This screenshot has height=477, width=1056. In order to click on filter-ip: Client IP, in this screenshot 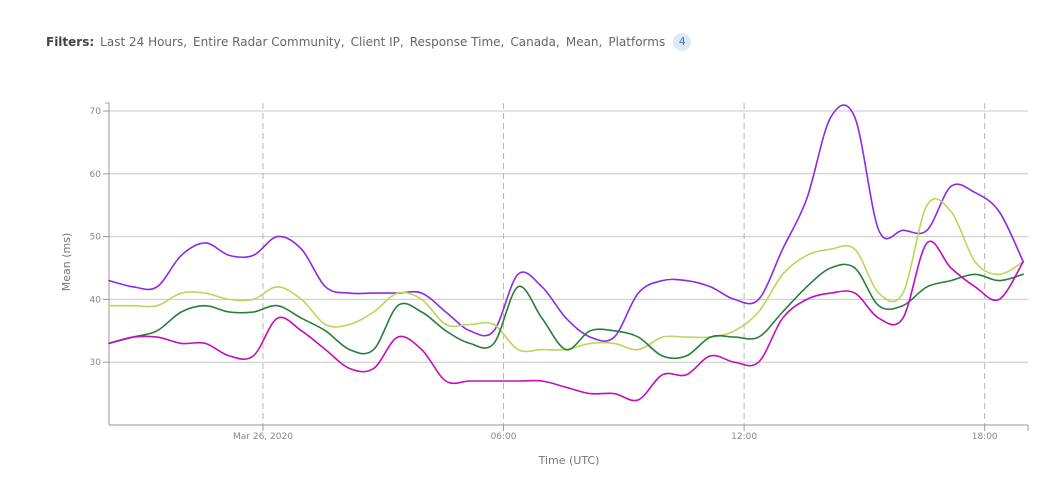, I will do `click(377, 42)`.